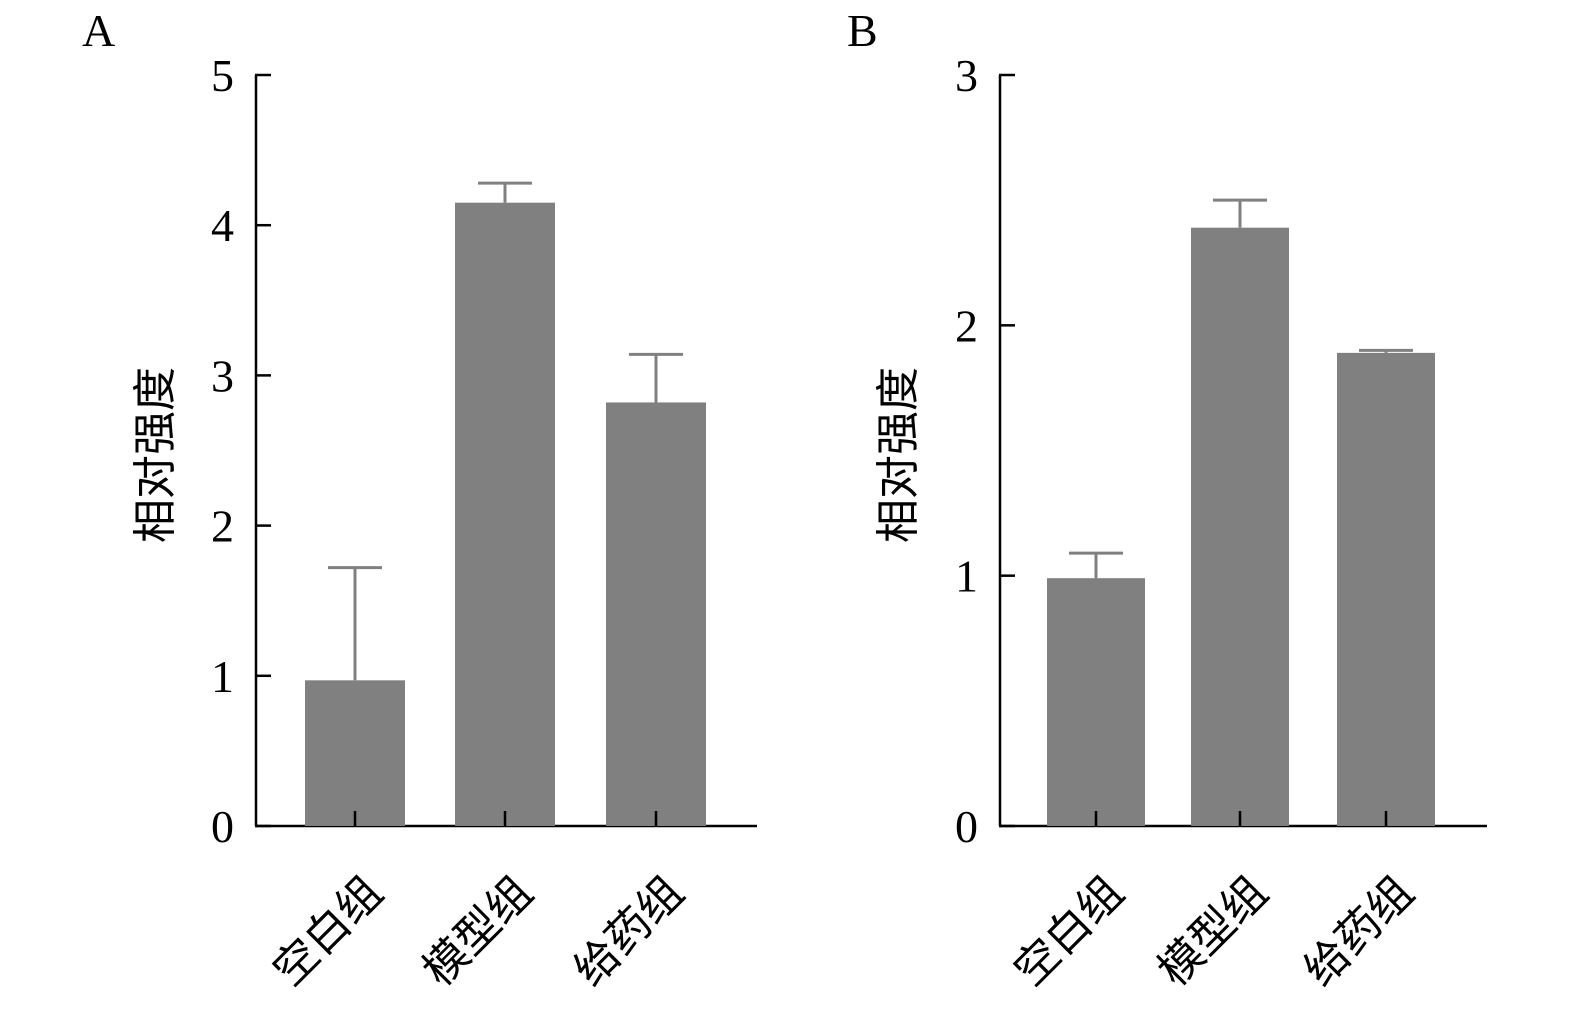  Describe the element at coordinates (985, 451) in the screenshot. I see `y-ticks-b: 0 1 2 3` at that location.